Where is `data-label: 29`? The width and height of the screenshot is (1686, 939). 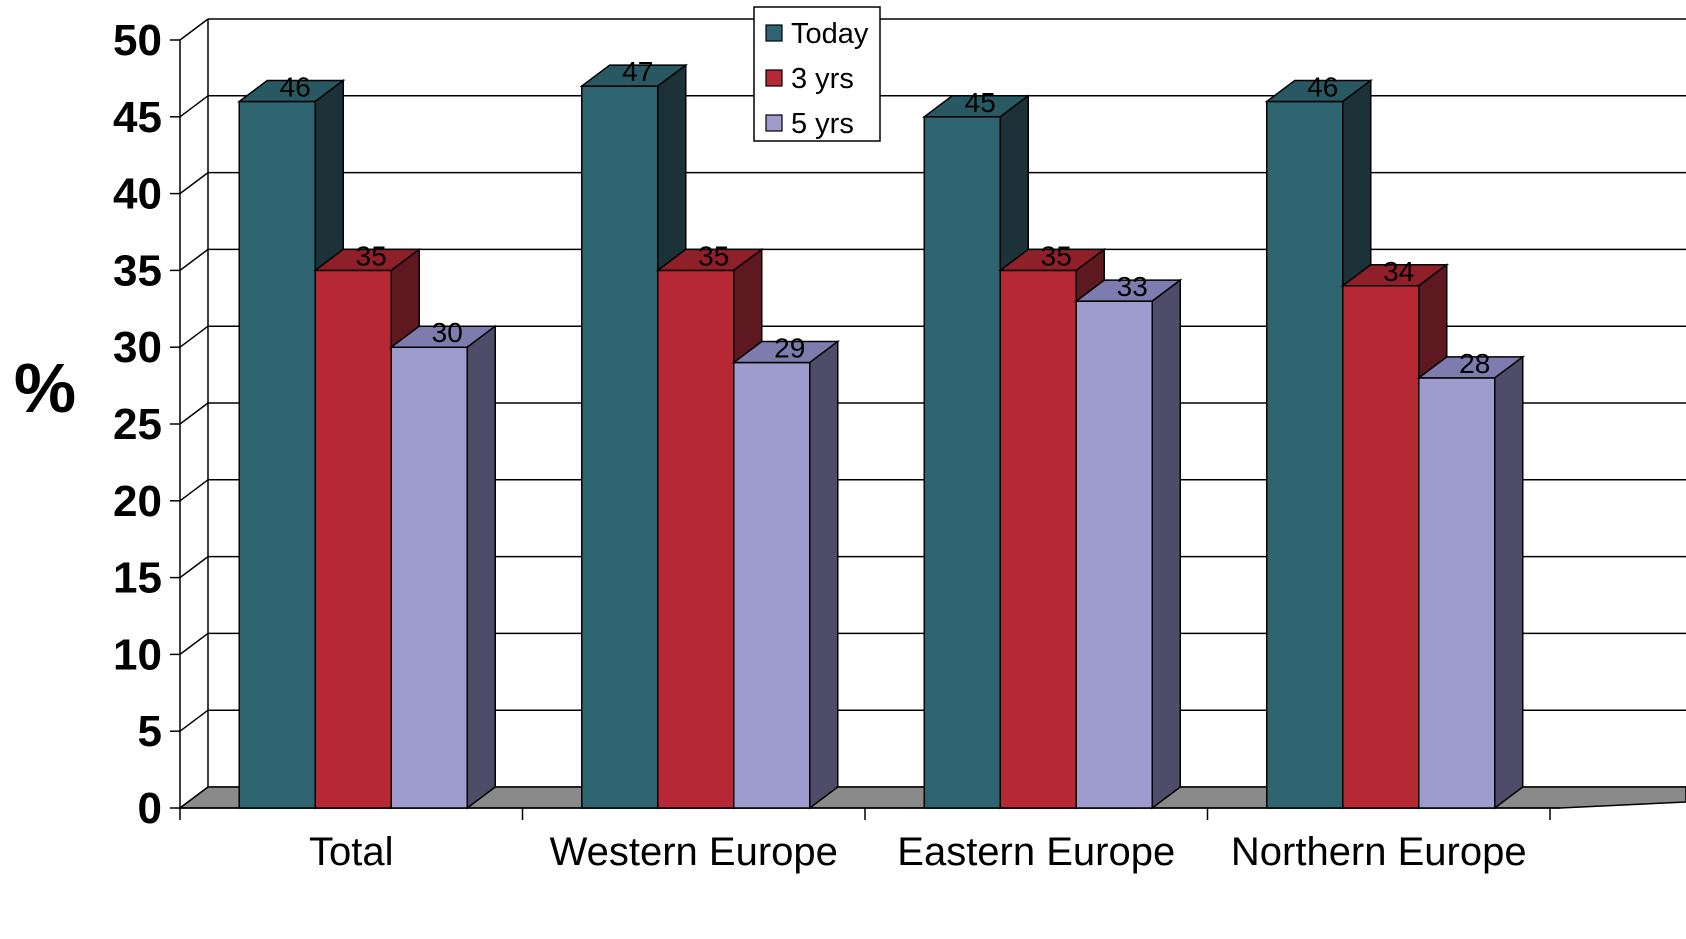
data-label: 29 is located at coordinates (789, 348).